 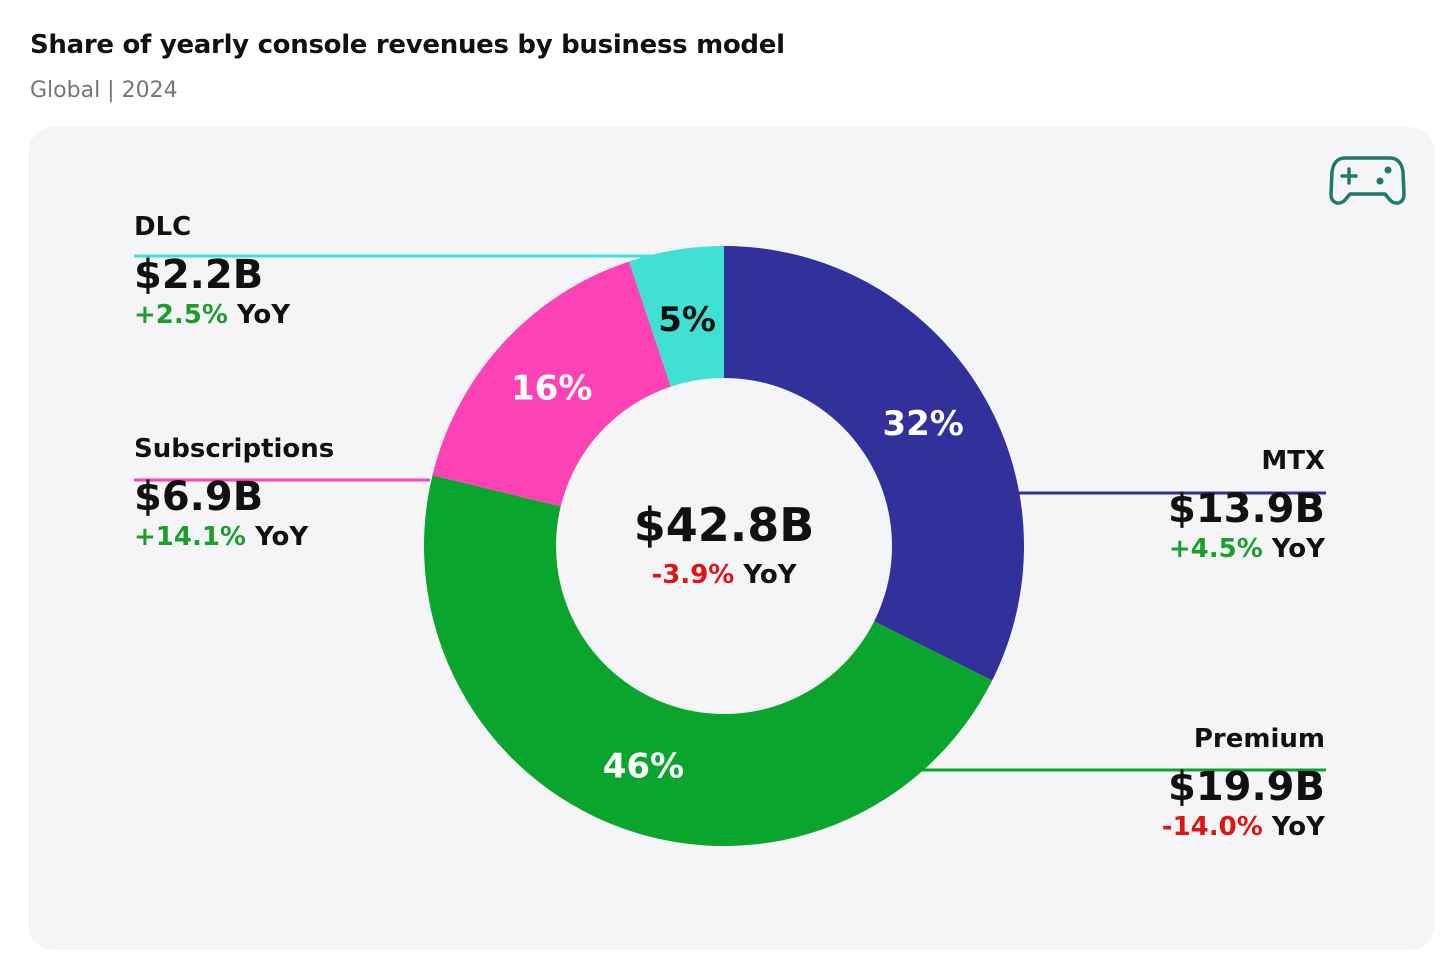 I want to click on label-yoy: +14.1%, so click(x=190, y=537).